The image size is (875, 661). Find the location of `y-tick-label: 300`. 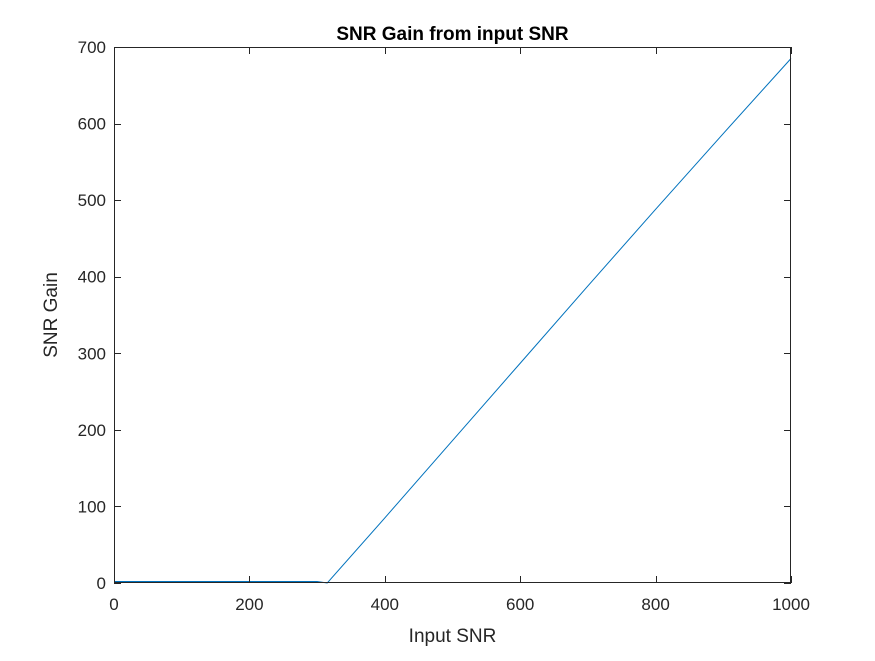

y-tick-label: 300 is located at coordinates (92, 353).